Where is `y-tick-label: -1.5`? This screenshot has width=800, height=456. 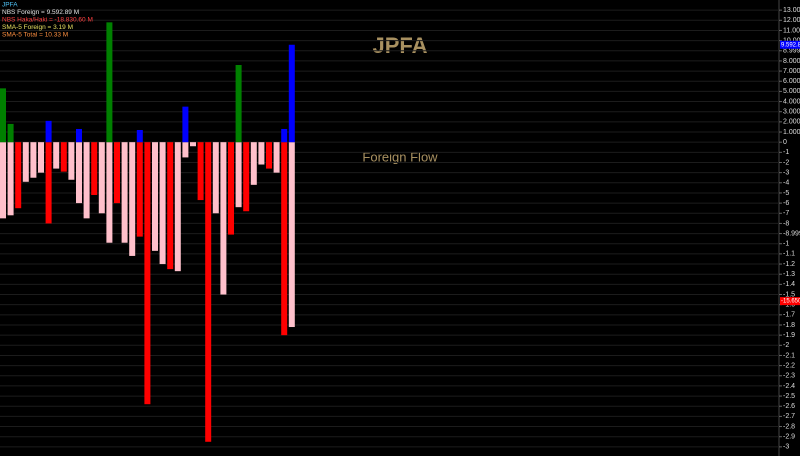 y-tick-label: -1.5 is located at coordinates (789, 294).